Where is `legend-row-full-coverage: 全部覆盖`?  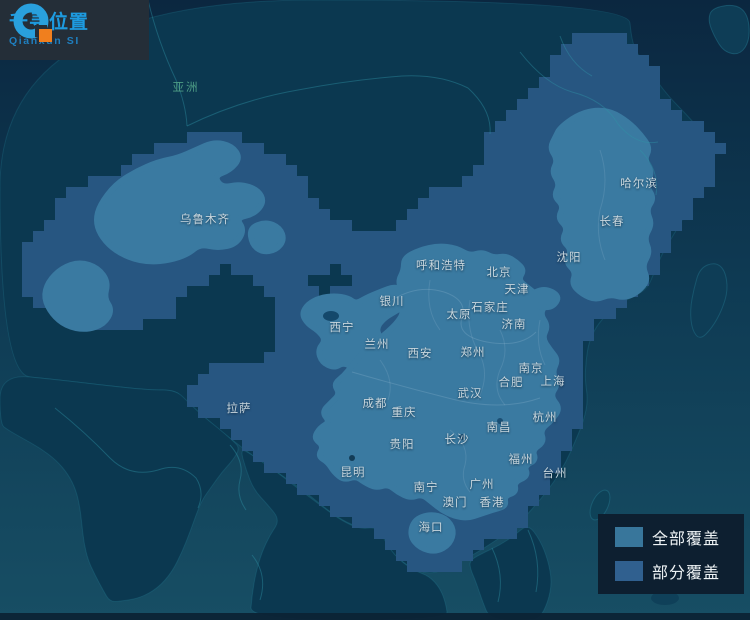
legend-row-full-coverage: 全部覆盖 is located at coordinates (679, 537).